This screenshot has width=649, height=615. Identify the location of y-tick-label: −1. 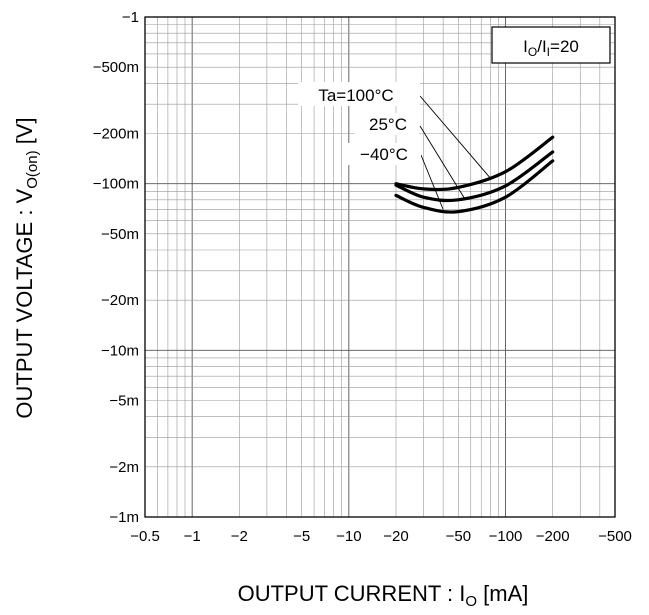
(130, 17).